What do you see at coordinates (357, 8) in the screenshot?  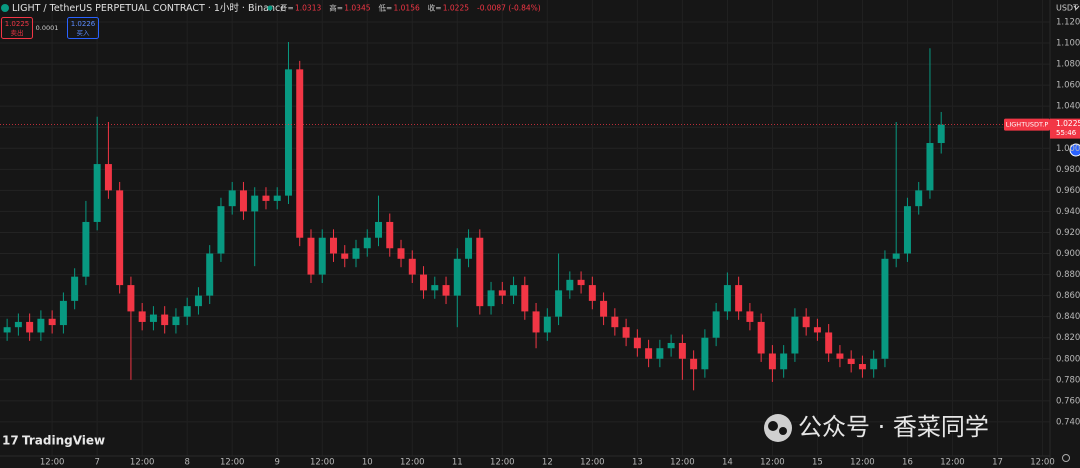 I see `legend-value: 1.0345` at bounding box center [357, 8].